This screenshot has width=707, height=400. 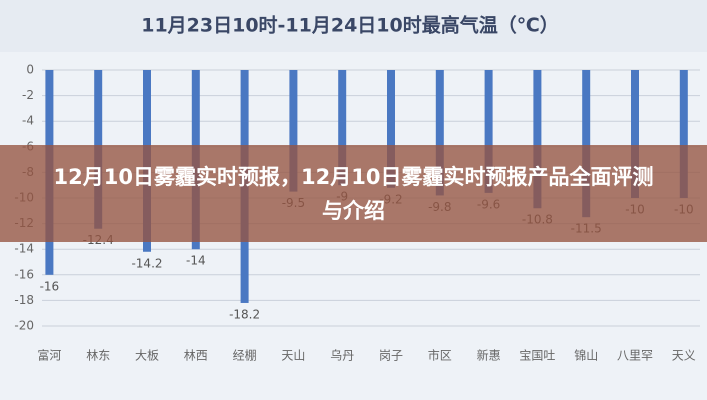 What do you see at coordinates (537, 356) in the screenshot?
I see `x-tick-label: 宝国吐` at bounding box center [537, 356].